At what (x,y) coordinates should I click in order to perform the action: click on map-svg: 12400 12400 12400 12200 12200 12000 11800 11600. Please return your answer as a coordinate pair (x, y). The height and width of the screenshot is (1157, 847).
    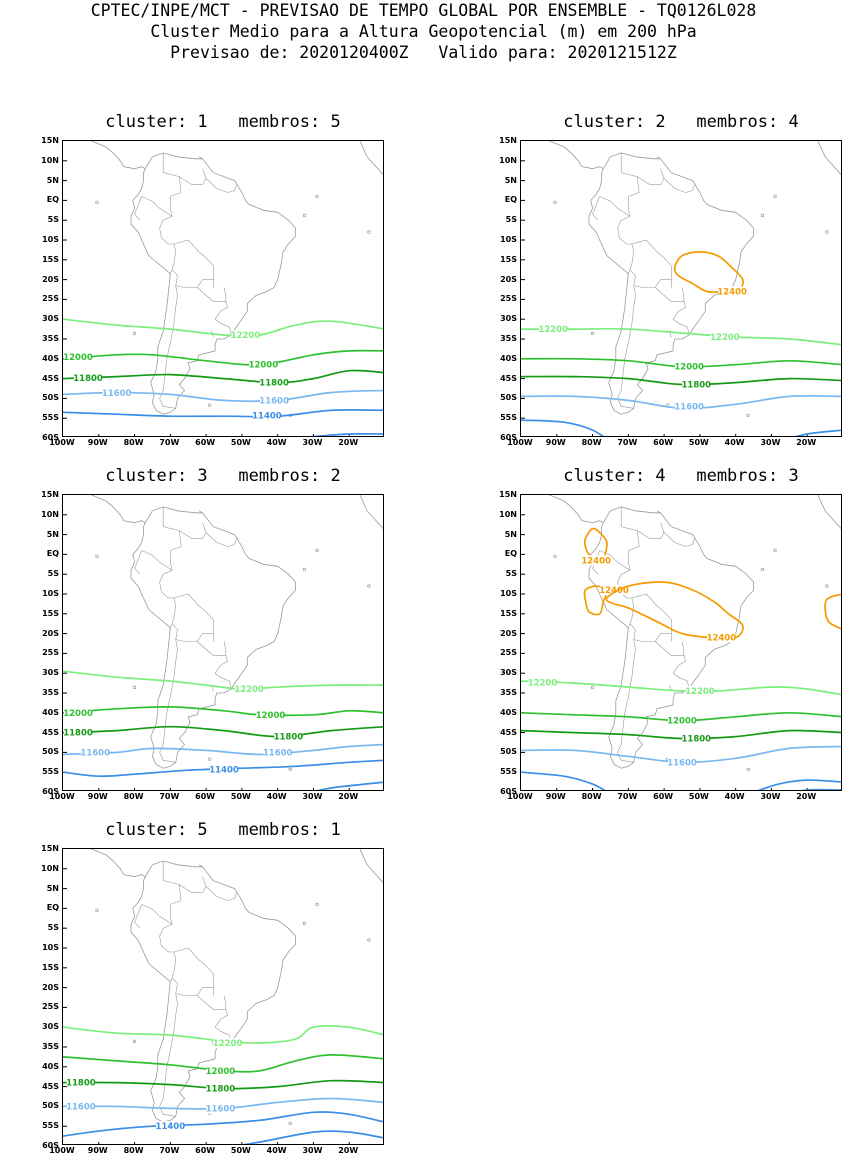
    Looking at the image, I should click on (681, 642).